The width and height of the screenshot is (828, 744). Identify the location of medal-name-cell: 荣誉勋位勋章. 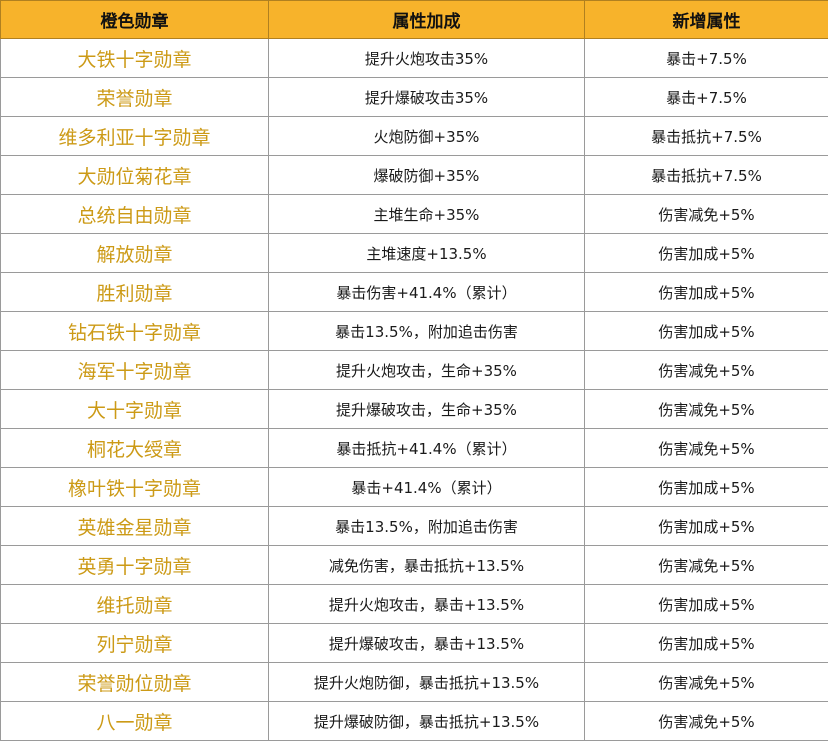
(134, 682).